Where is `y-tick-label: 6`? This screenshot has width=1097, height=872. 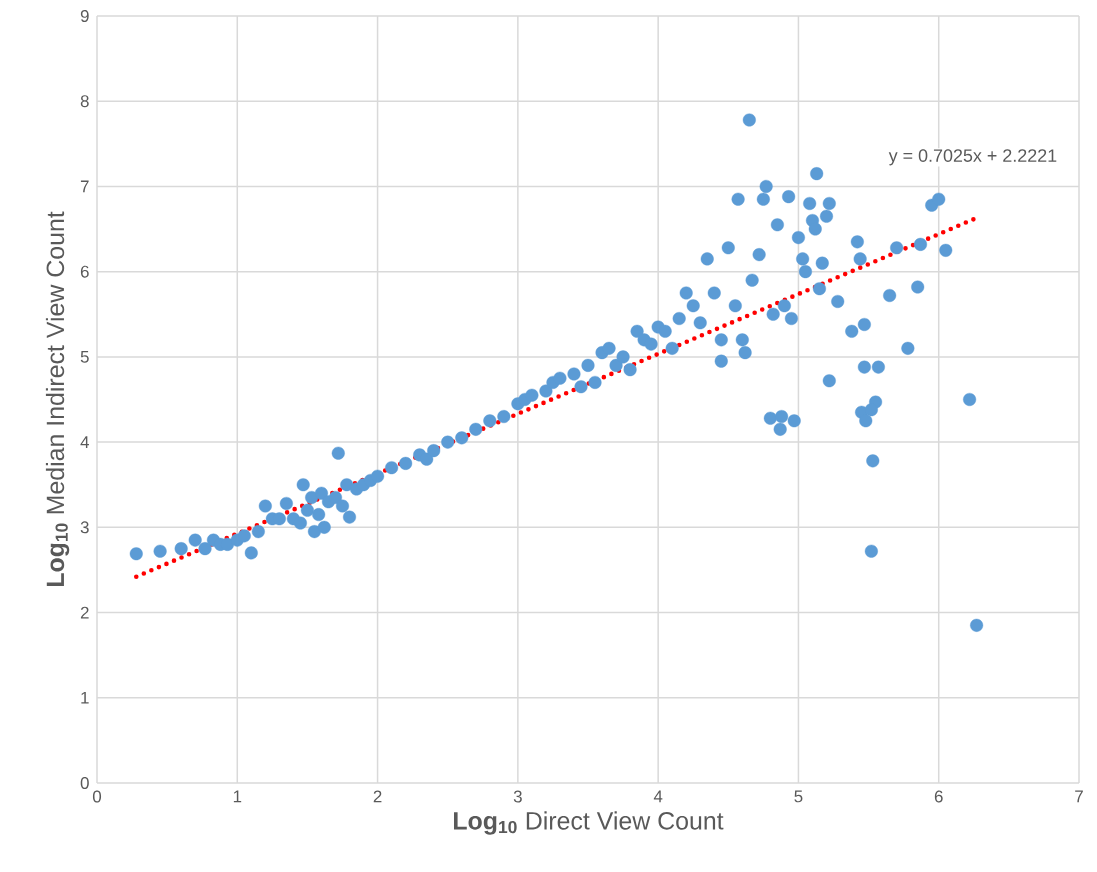 y-tick-label: 6 is located at coordinates (84, 271).